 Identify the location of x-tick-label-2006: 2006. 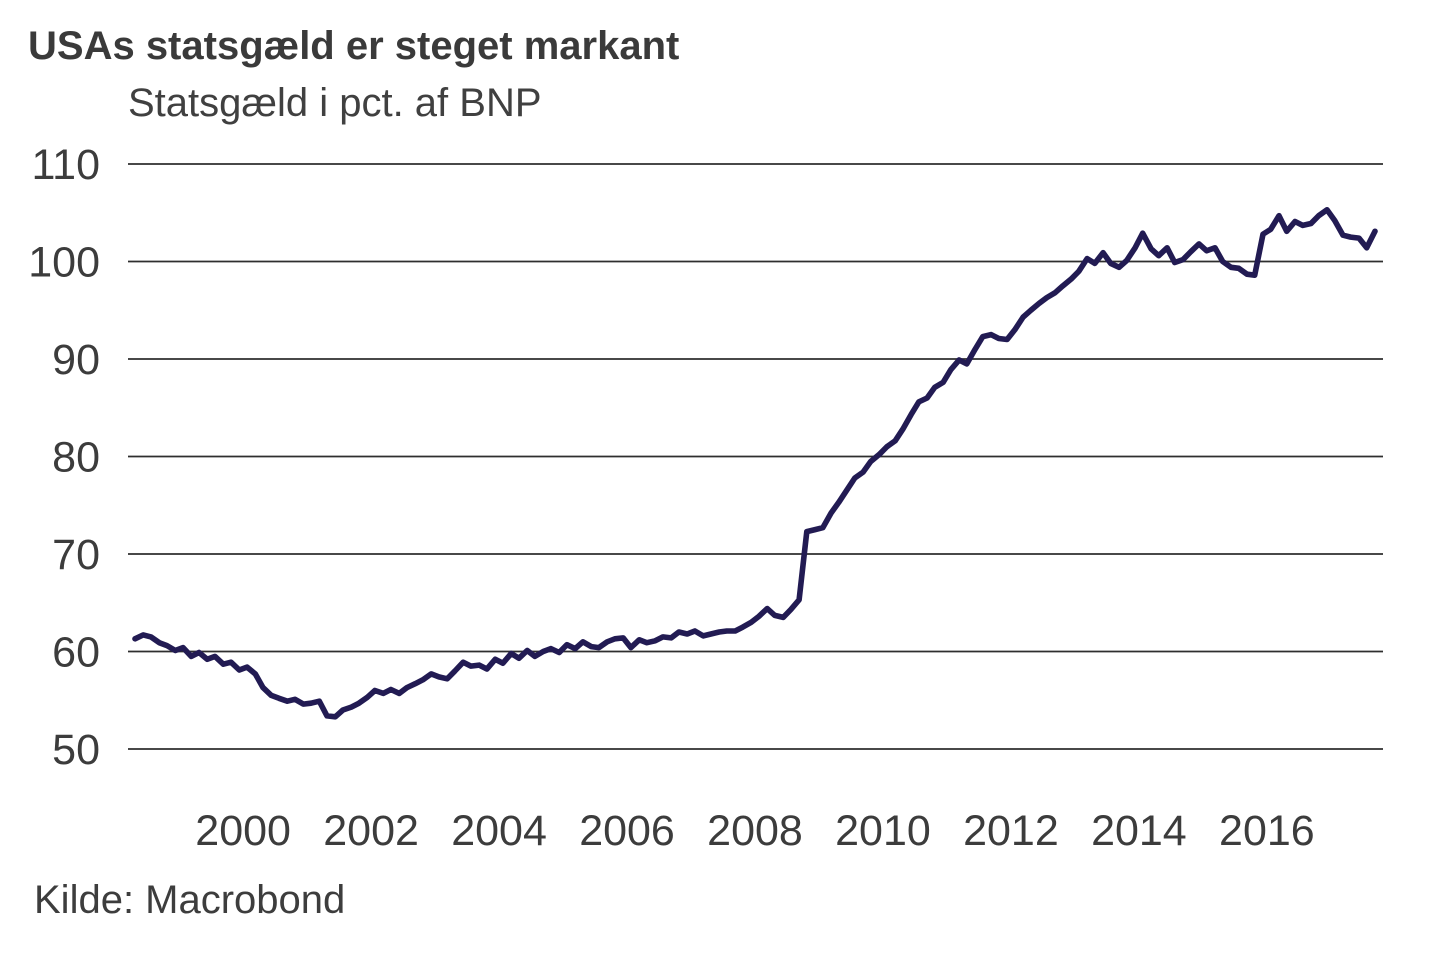
(627, 831).